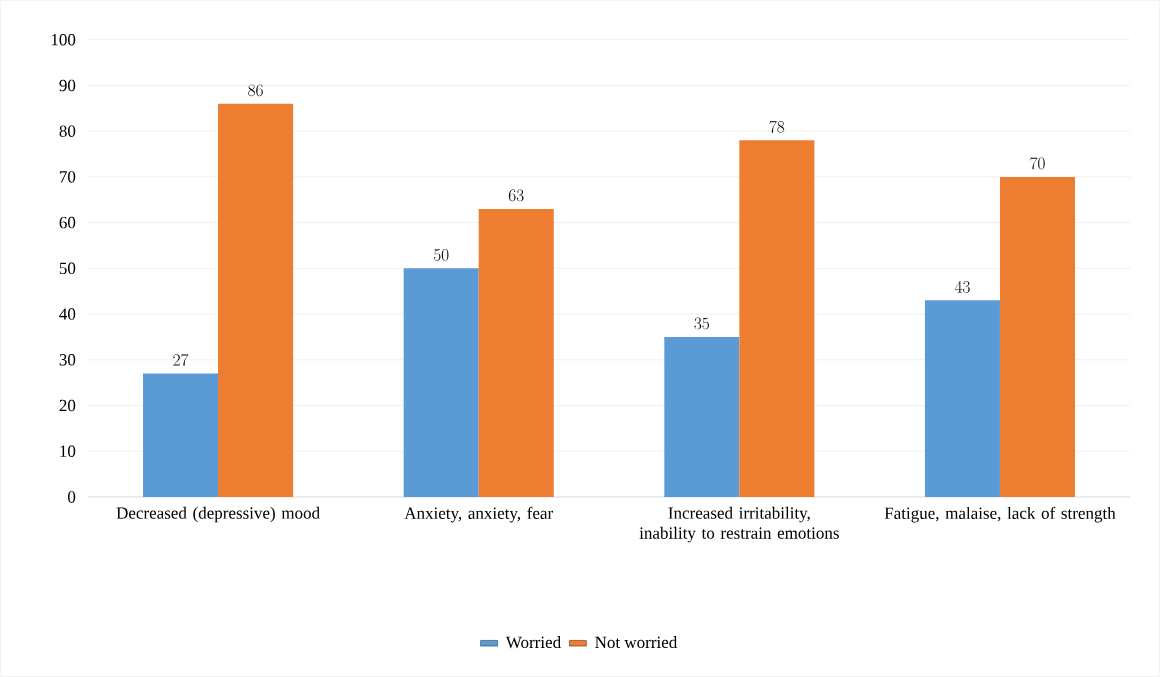 The image size is (1160, 677). Describe the element at coordinates (702, 323) in the screenshot. I see `data-label: 35` at that location.